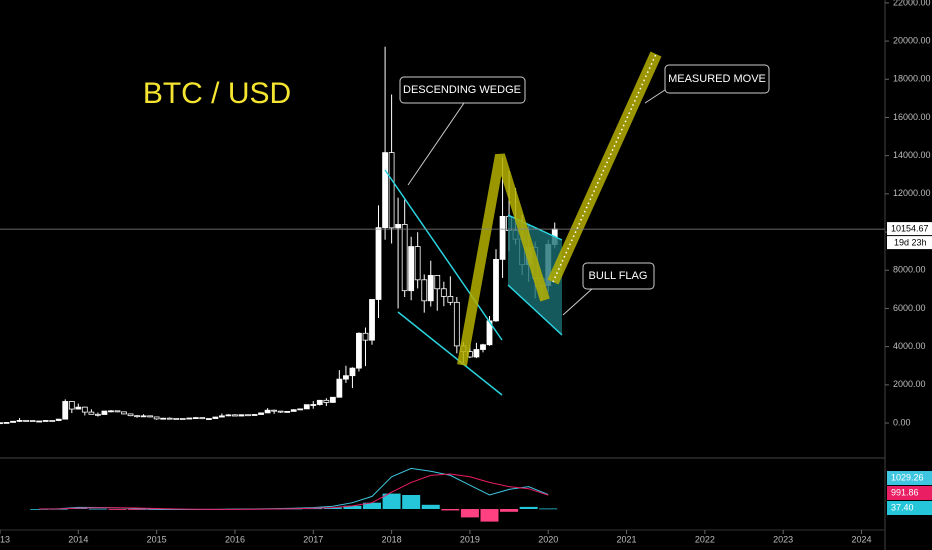  What do you see at coordinates (909, 384) in the screenshot?
I see `y-tick-label: 2000.00` at bounding box center [909, 384].